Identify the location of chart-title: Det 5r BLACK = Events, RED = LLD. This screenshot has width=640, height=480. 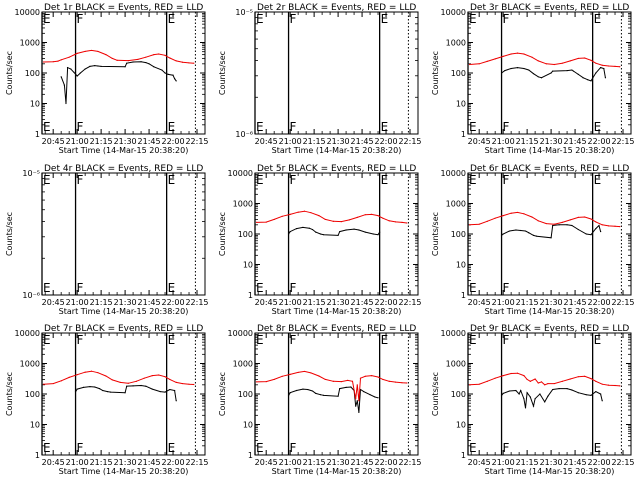
(336, 169).